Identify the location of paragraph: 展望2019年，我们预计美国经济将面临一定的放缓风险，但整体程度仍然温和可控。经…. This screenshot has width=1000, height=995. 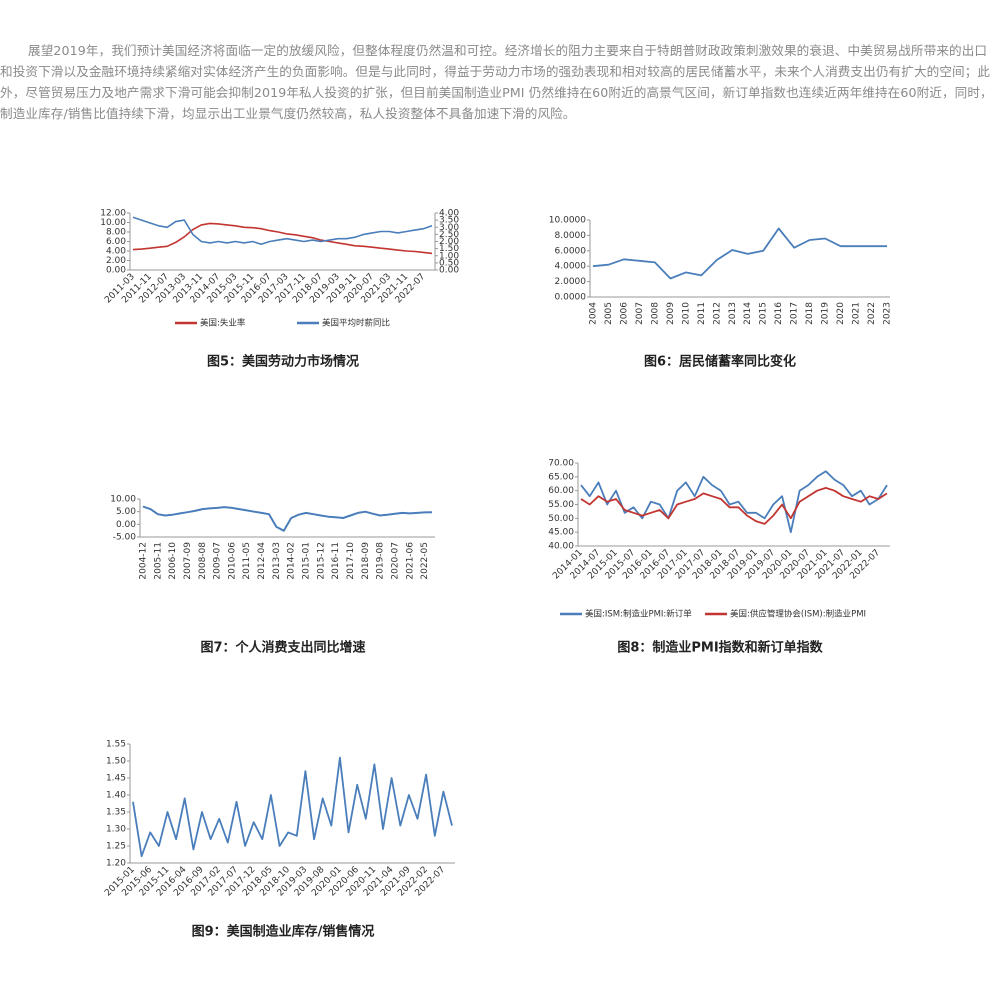
(496, 82).